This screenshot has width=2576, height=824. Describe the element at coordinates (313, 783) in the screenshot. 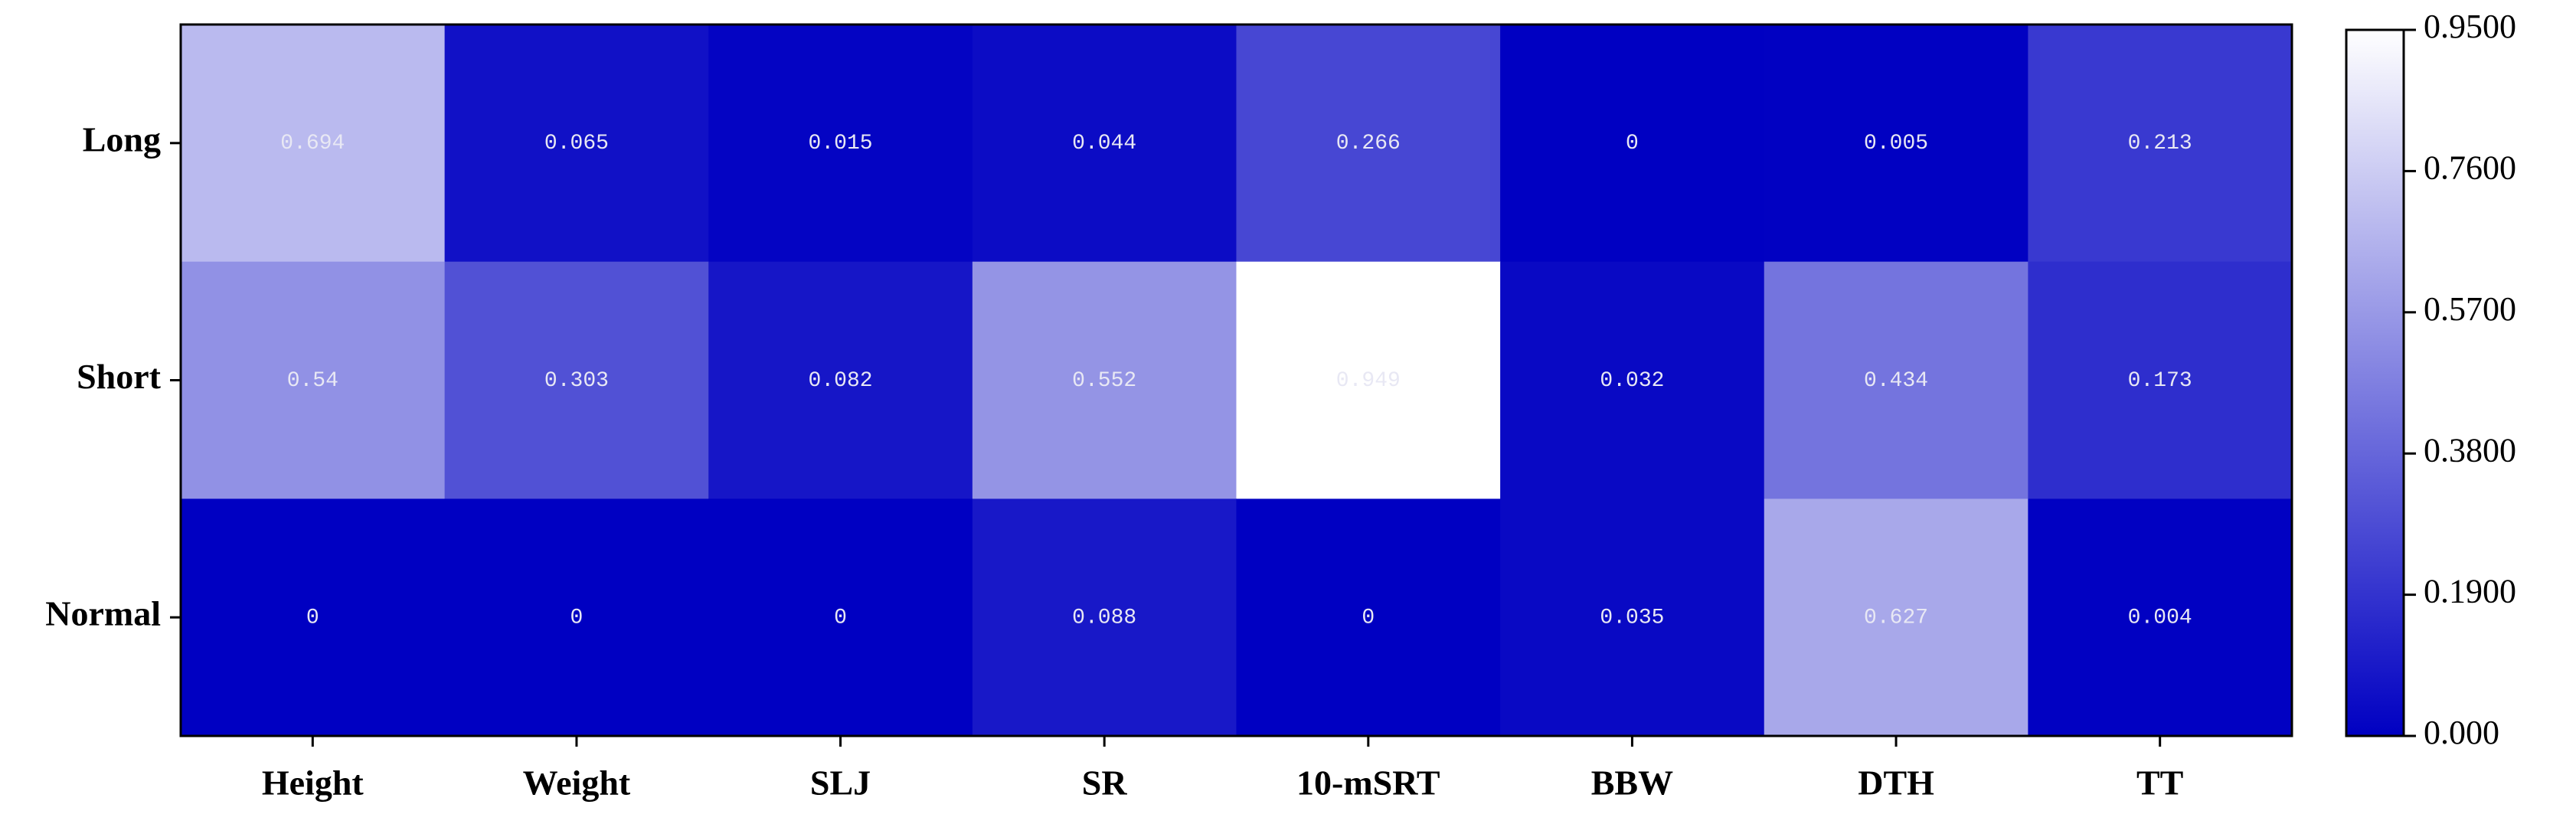

I see `x-tick-label: Height` at that location.